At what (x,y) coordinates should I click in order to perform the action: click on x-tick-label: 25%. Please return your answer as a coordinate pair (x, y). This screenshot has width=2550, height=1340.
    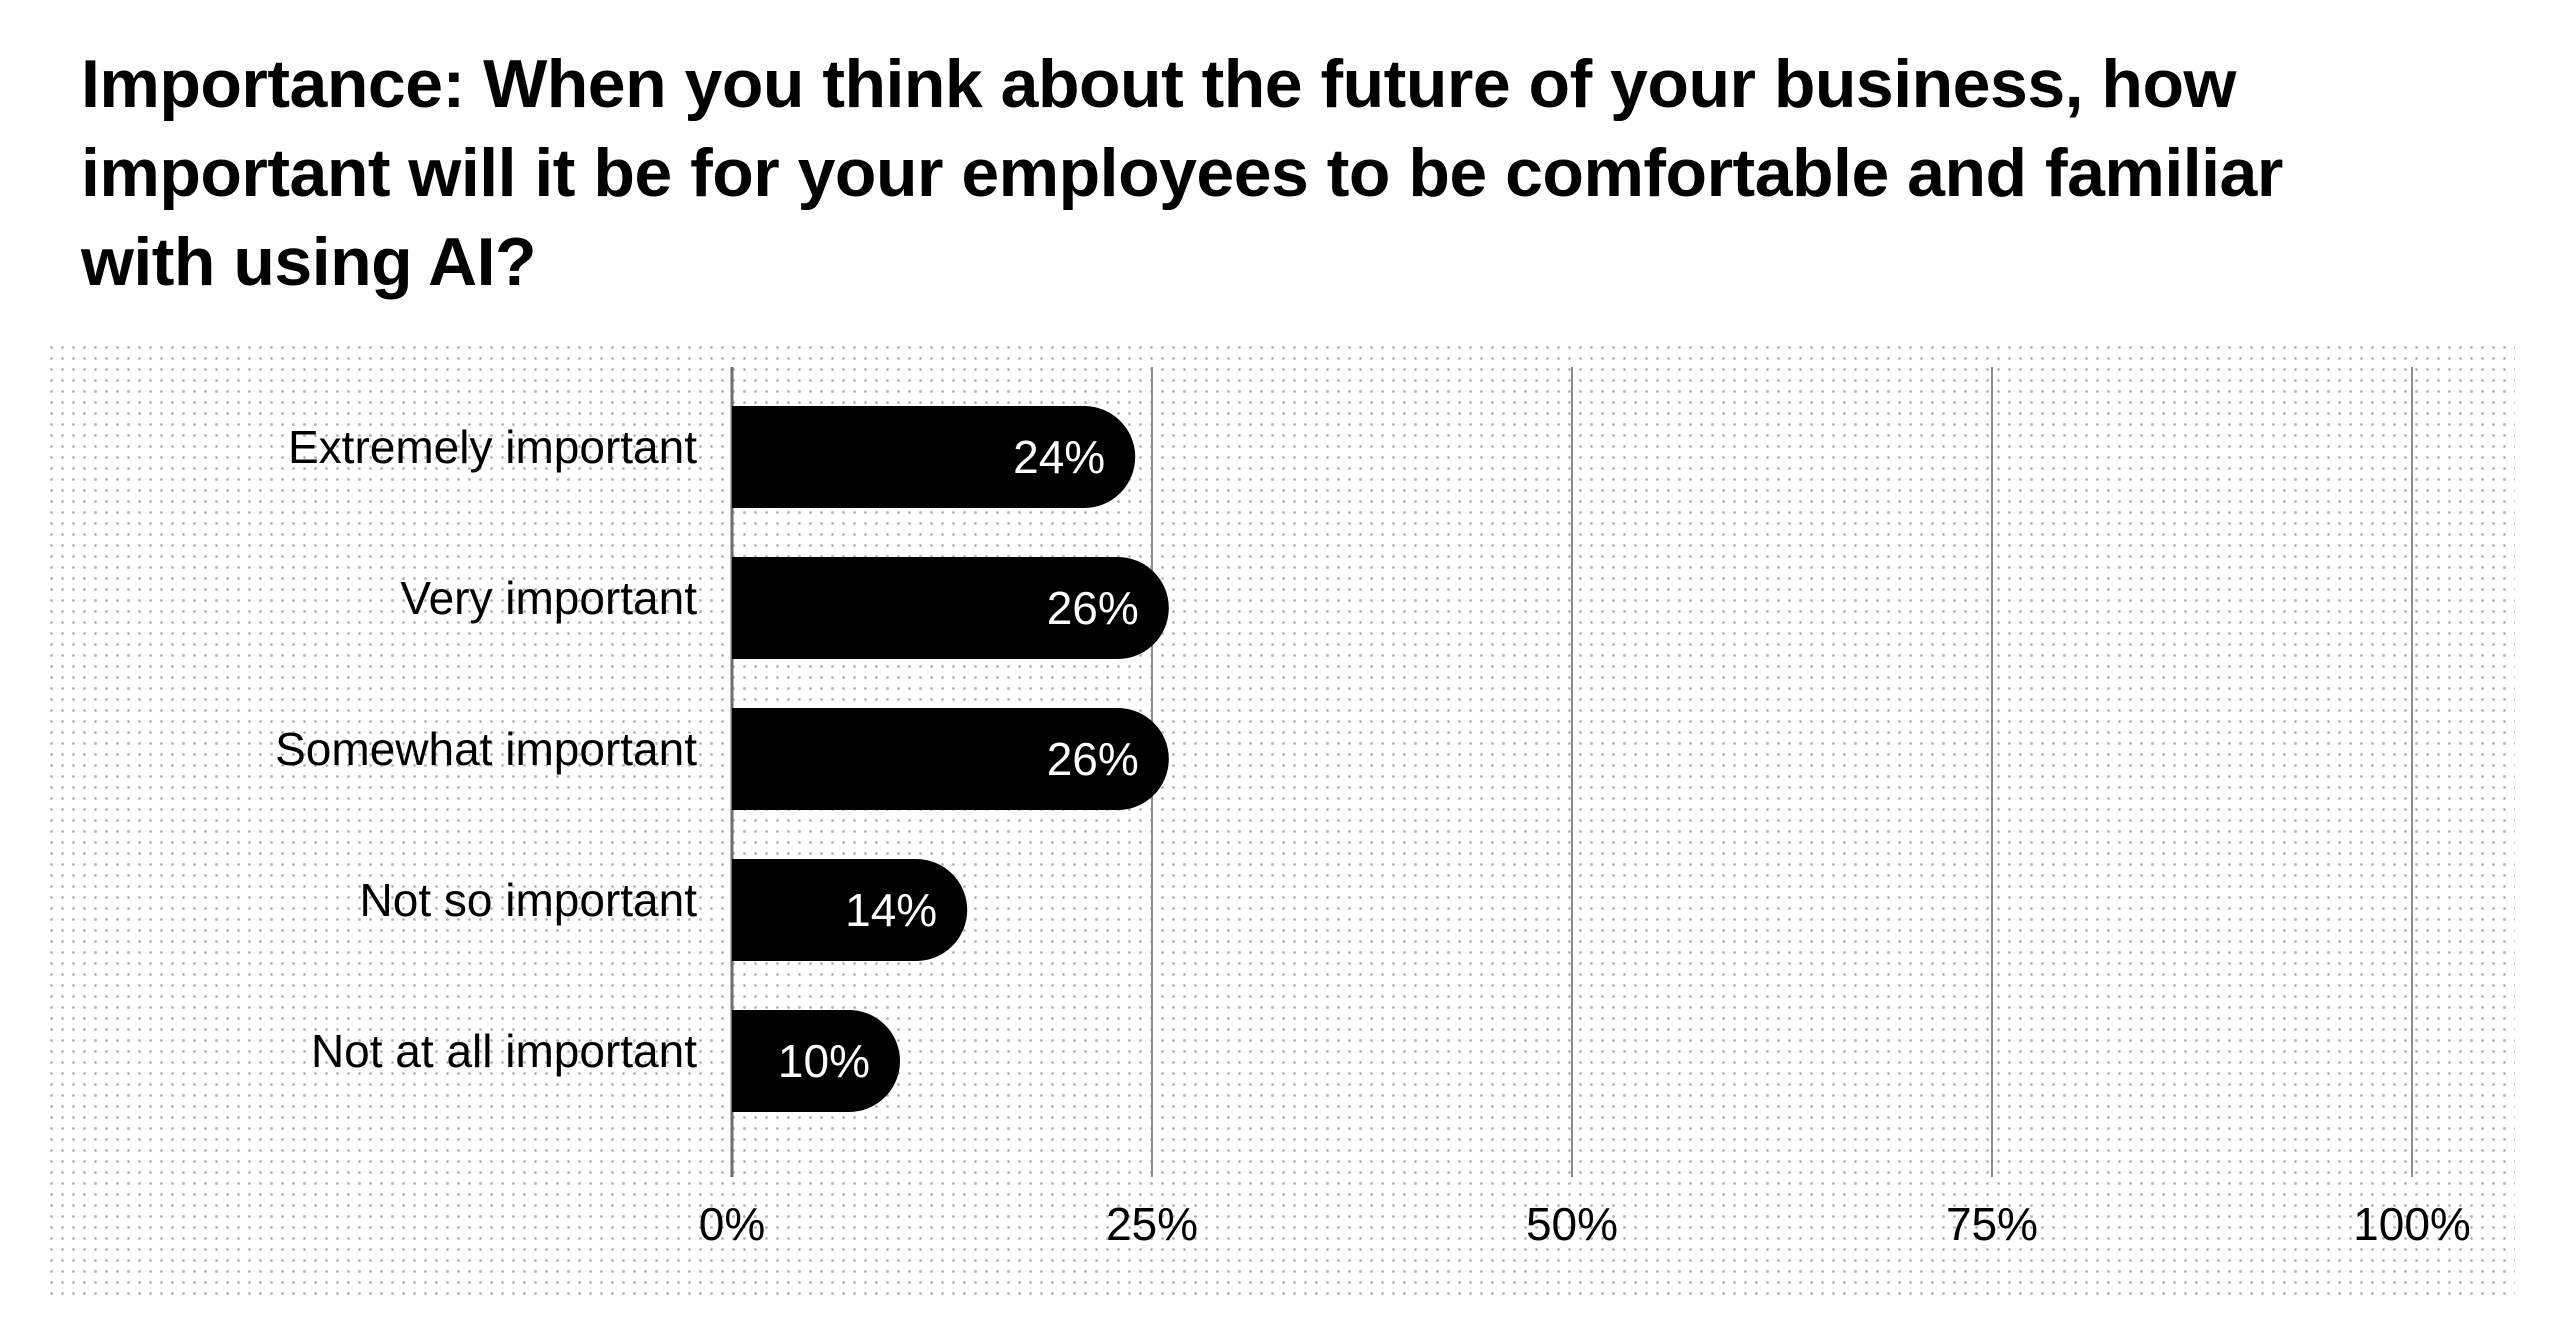
    Looking at the image, I should click on (1152, 1224).